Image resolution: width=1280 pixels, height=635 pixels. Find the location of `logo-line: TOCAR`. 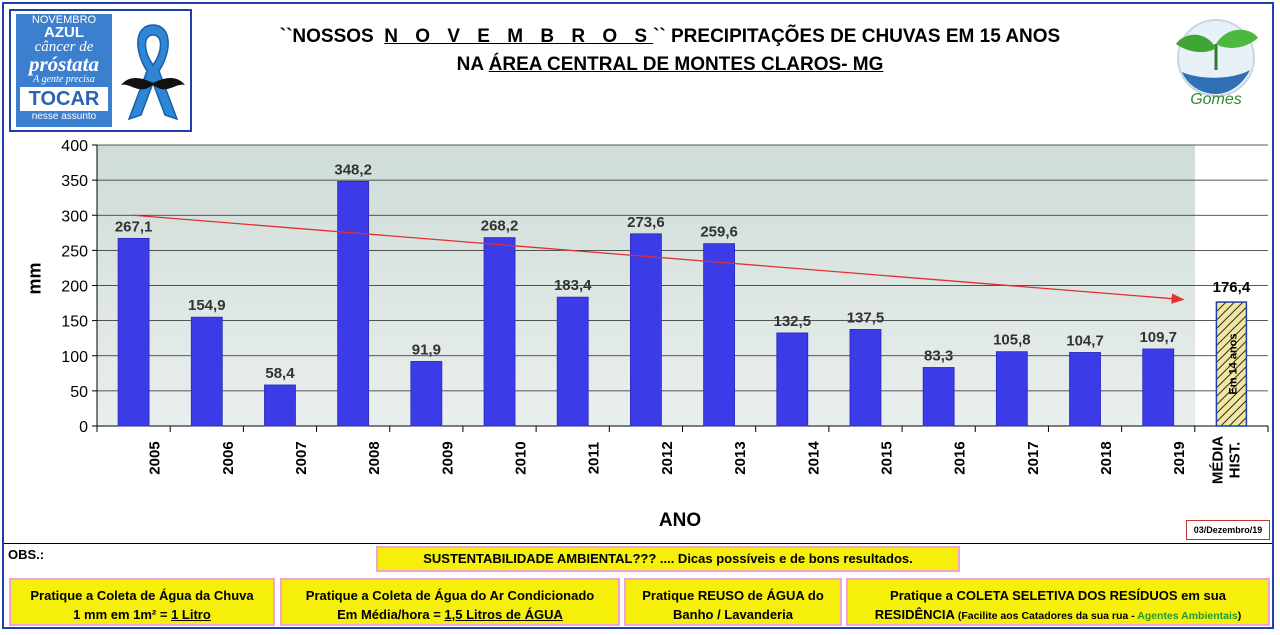

logo-line: TOCAR is located at coordinates (64, 99).